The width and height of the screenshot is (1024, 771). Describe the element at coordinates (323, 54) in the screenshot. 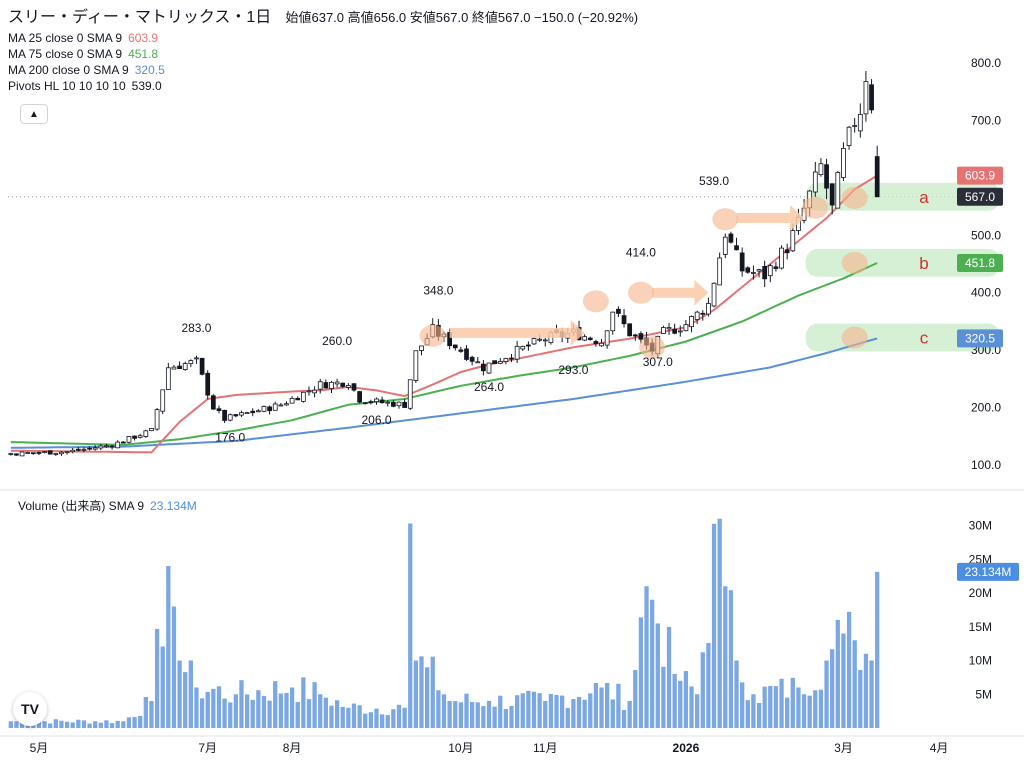

I see `legend-ma75: MA 75 close 0 SMA 9 451.8` at that location.